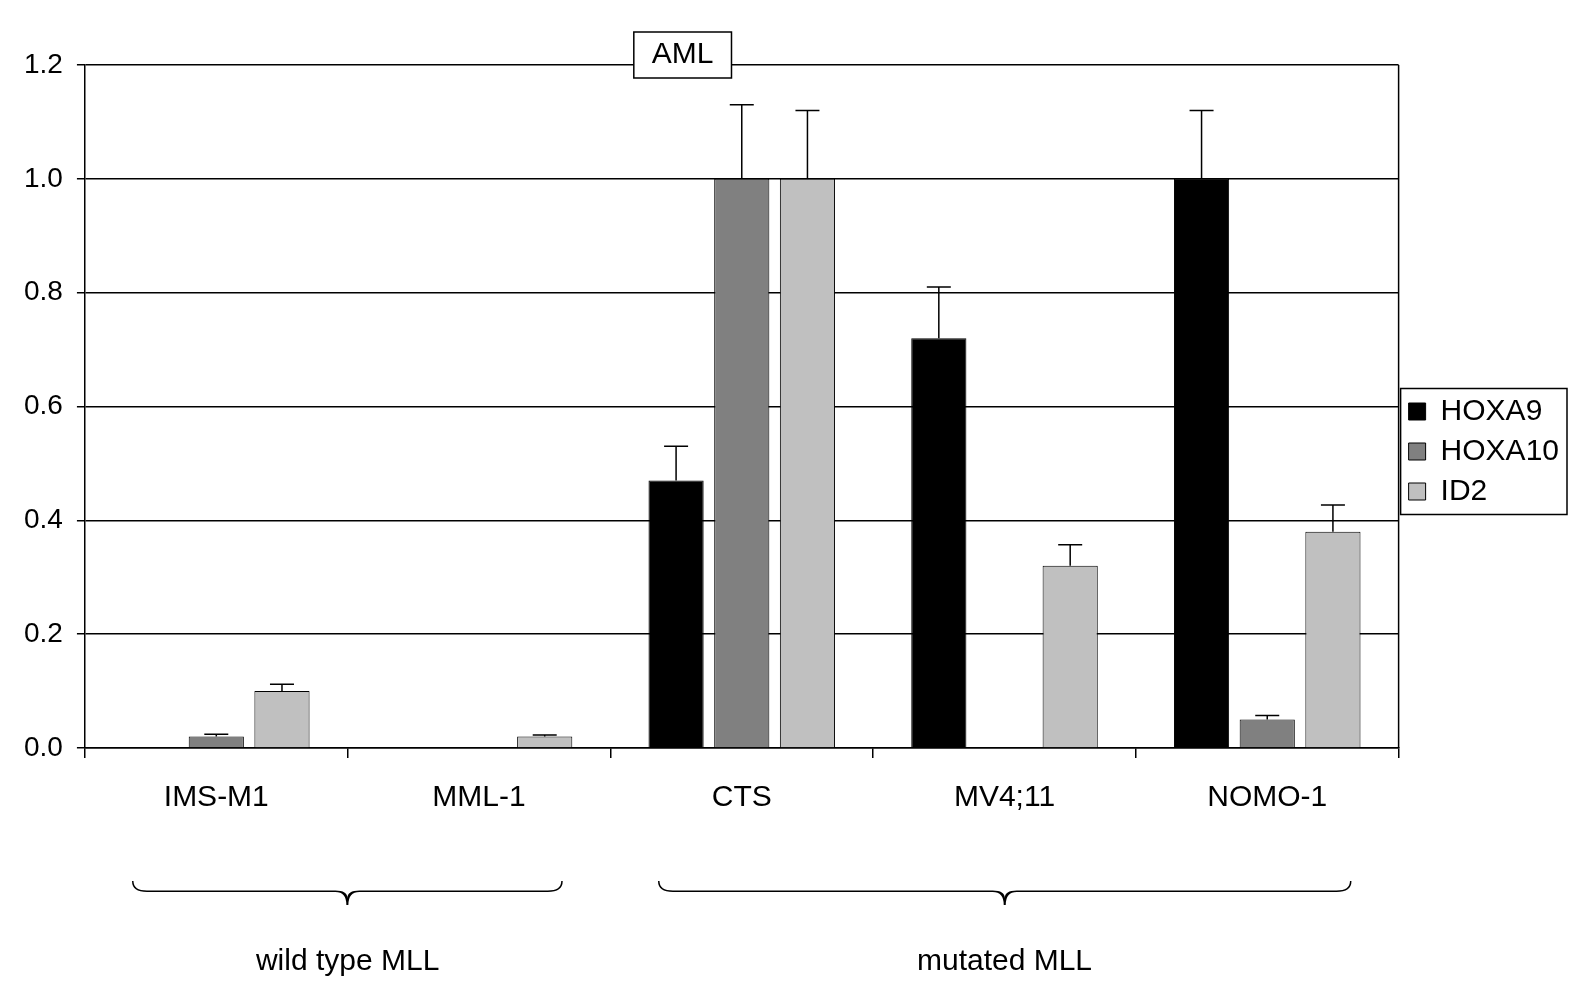  Describe the element at coordinates (1491, 409) in the screenshot. I see `legend-label: HOXA9` at that location.